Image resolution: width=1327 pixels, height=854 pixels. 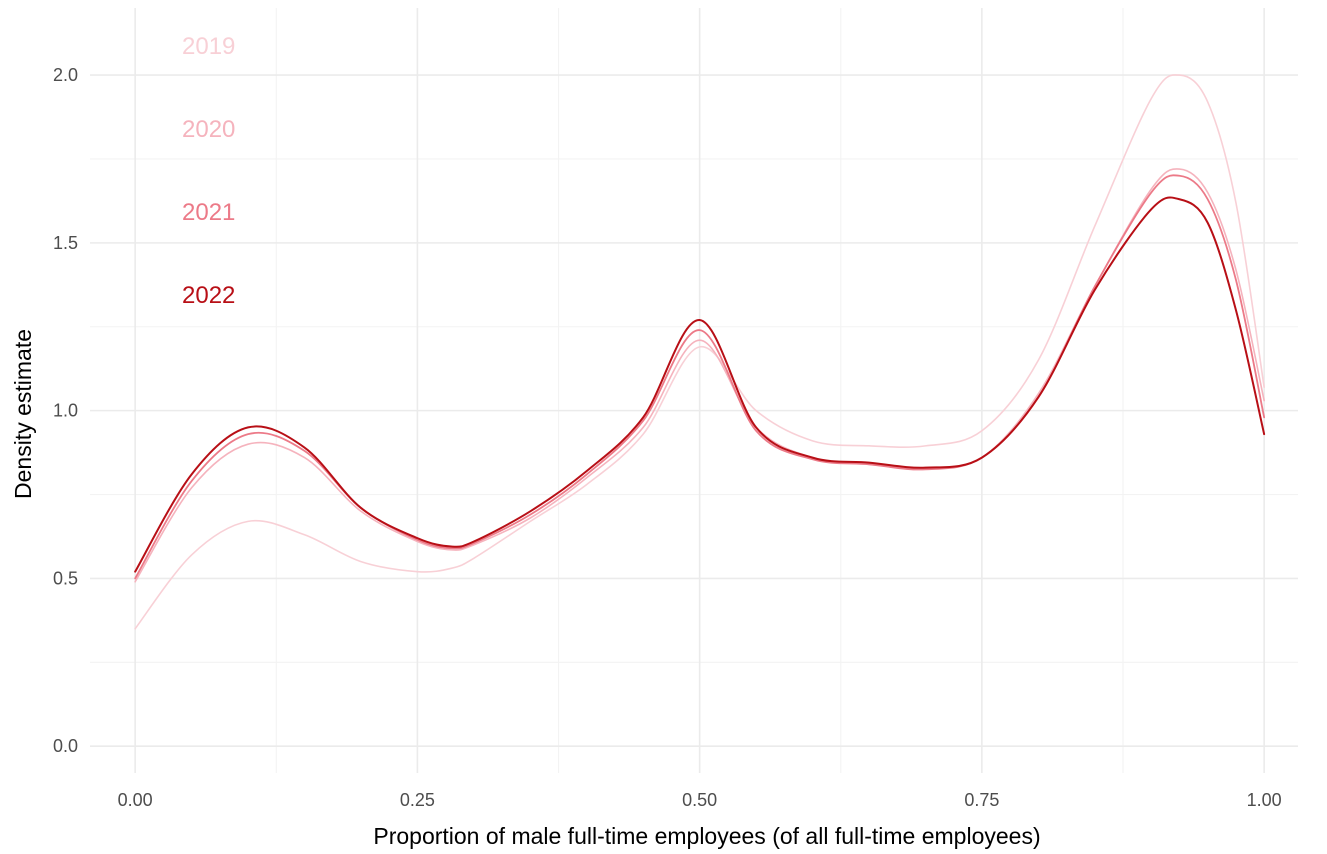 I want to click on y-tick-label: 1.5, so click(x=65, y=243).